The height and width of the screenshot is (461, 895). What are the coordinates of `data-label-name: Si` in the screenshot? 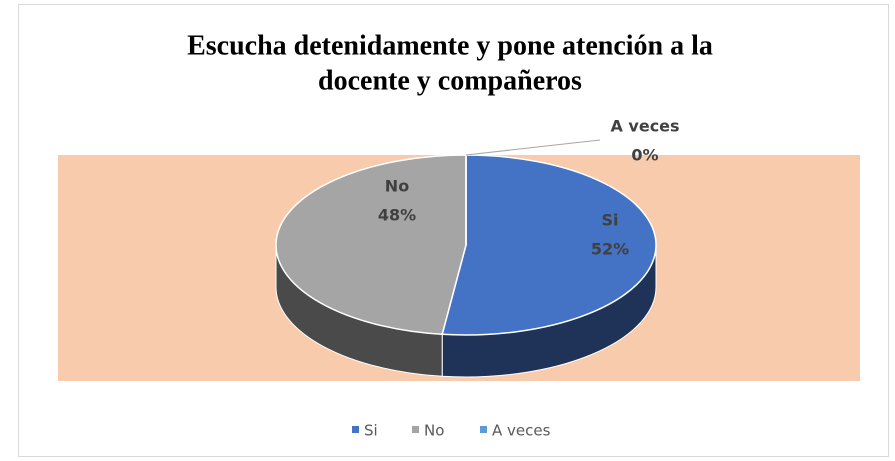 It's located at (609, 220).